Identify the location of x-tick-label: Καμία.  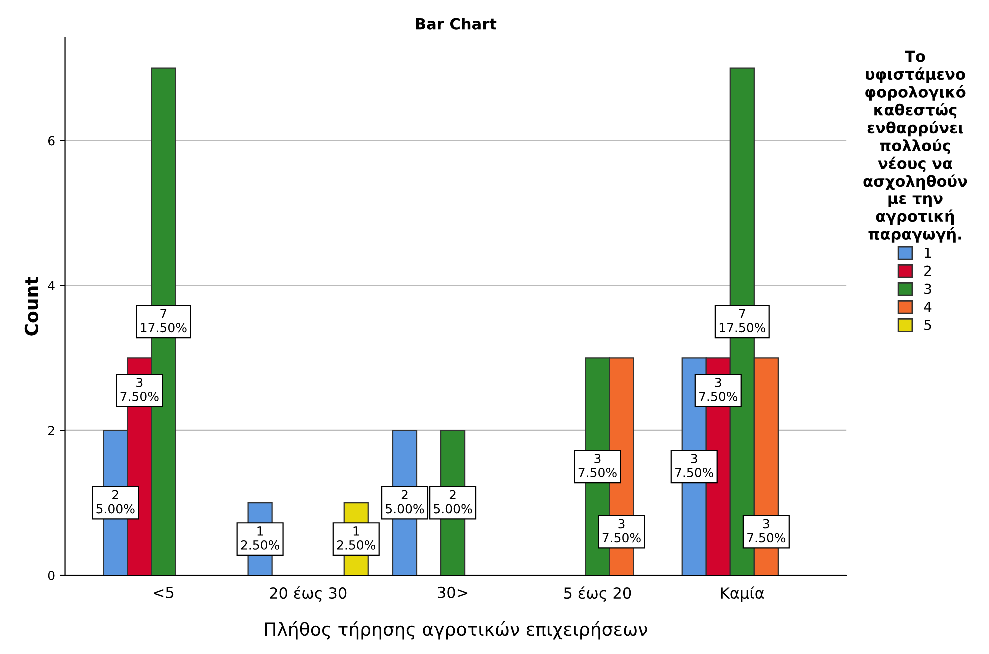
(742, 594).